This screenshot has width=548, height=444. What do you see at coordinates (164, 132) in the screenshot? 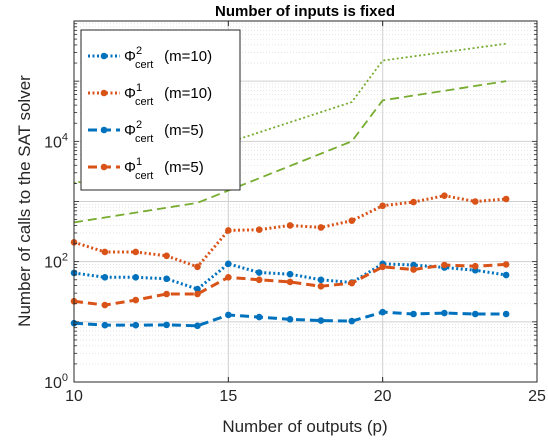
I see `legend-label: Φ2 cert (m=5)` at bounding box center [164, 132].